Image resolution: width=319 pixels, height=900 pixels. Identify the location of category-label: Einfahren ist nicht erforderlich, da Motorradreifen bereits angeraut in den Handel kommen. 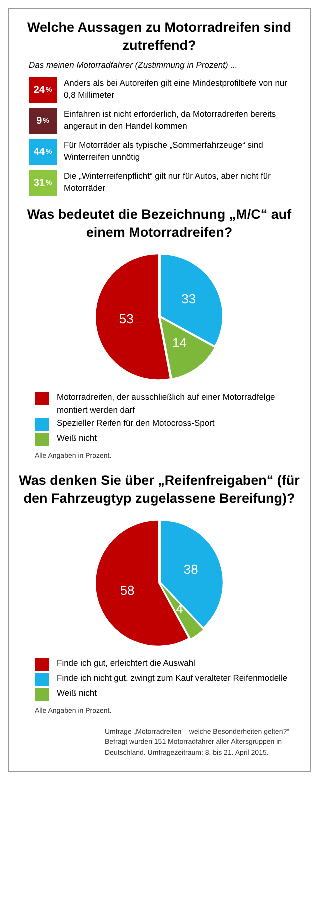
(171, 121).